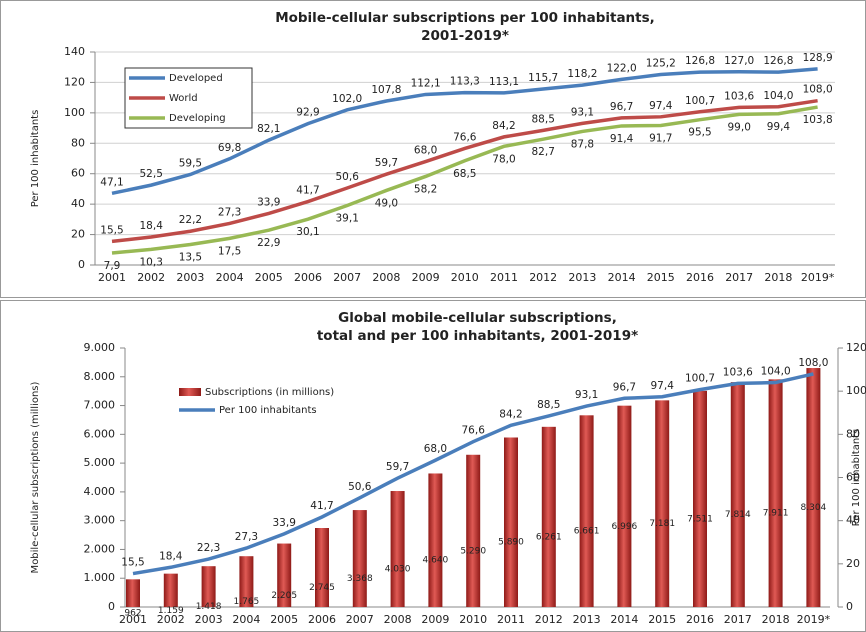 The image size is (866, 632). I want to click on value-label: 68,5, so click(464, 174).